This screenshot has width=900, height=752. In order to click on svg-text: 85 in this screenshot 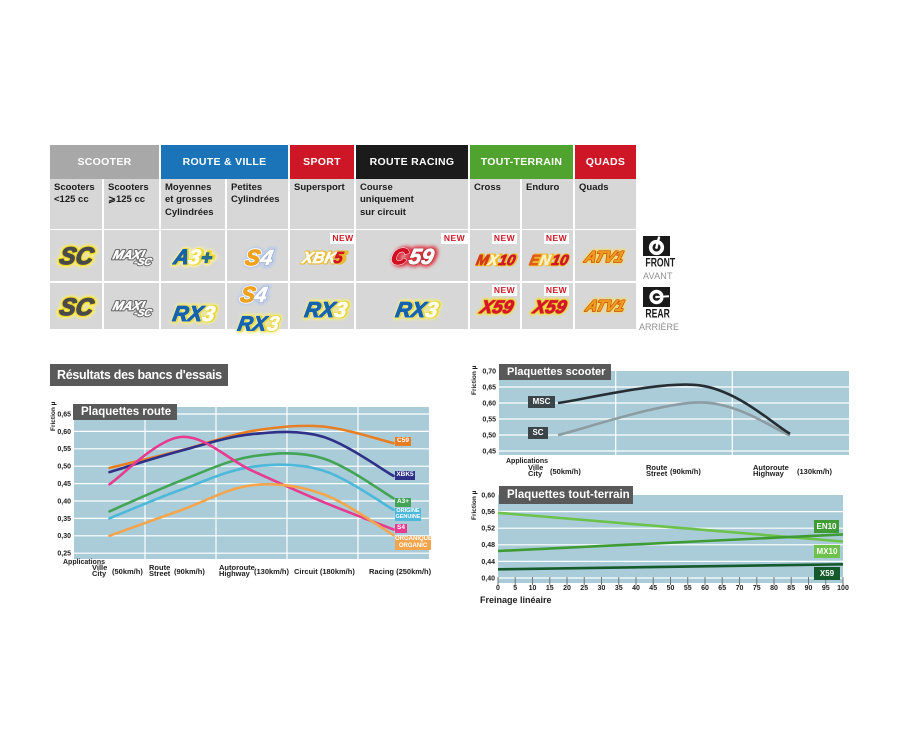, I will do `click(791, 588)`.